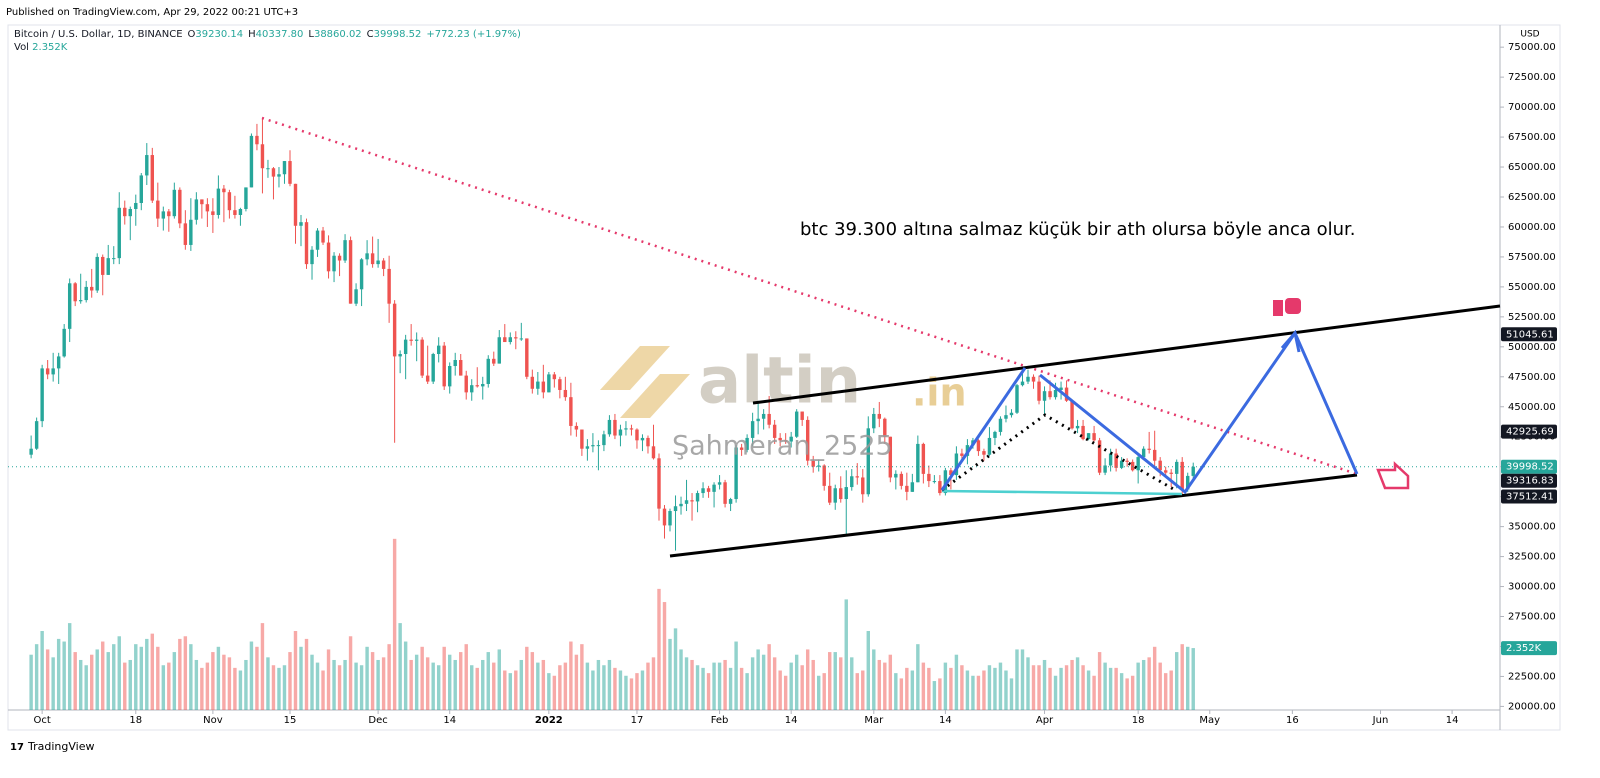 The image size is (1600, 778). What do you see at coordinates (1524, 648) in the screenshot?
I see `volume-badge-label: 2.352K` at bounding box center [1524, 648].